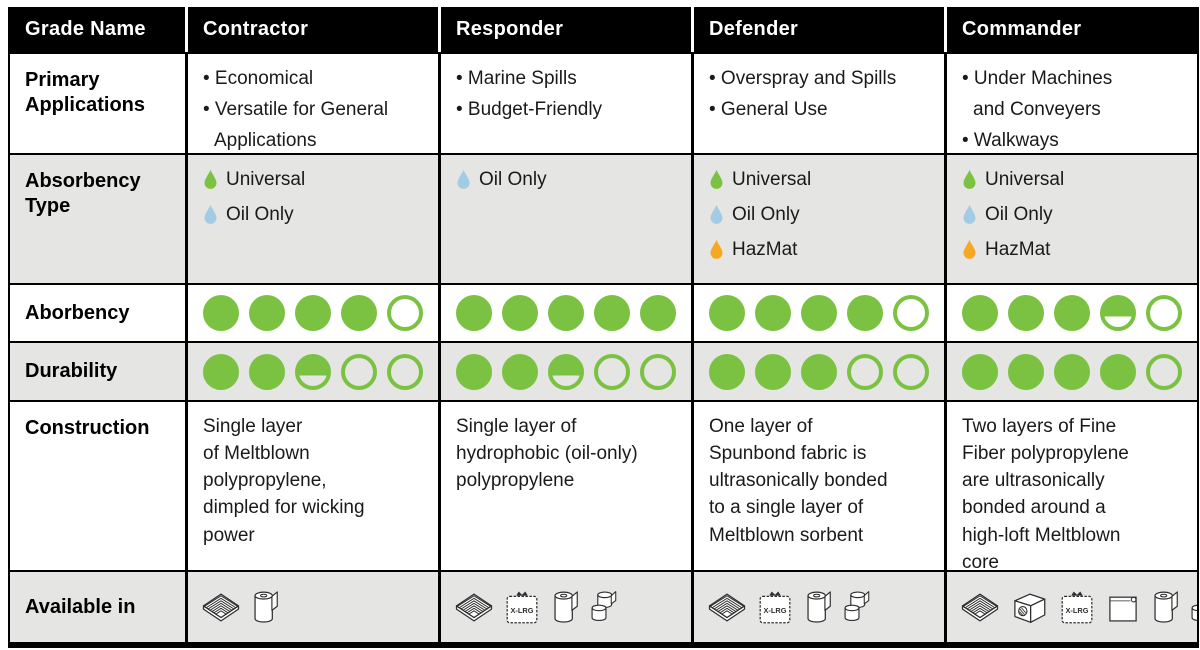 The width and height of the screenshot is (1200, 650). I want to click on absorbency-rating-responder, so click(566, 313).